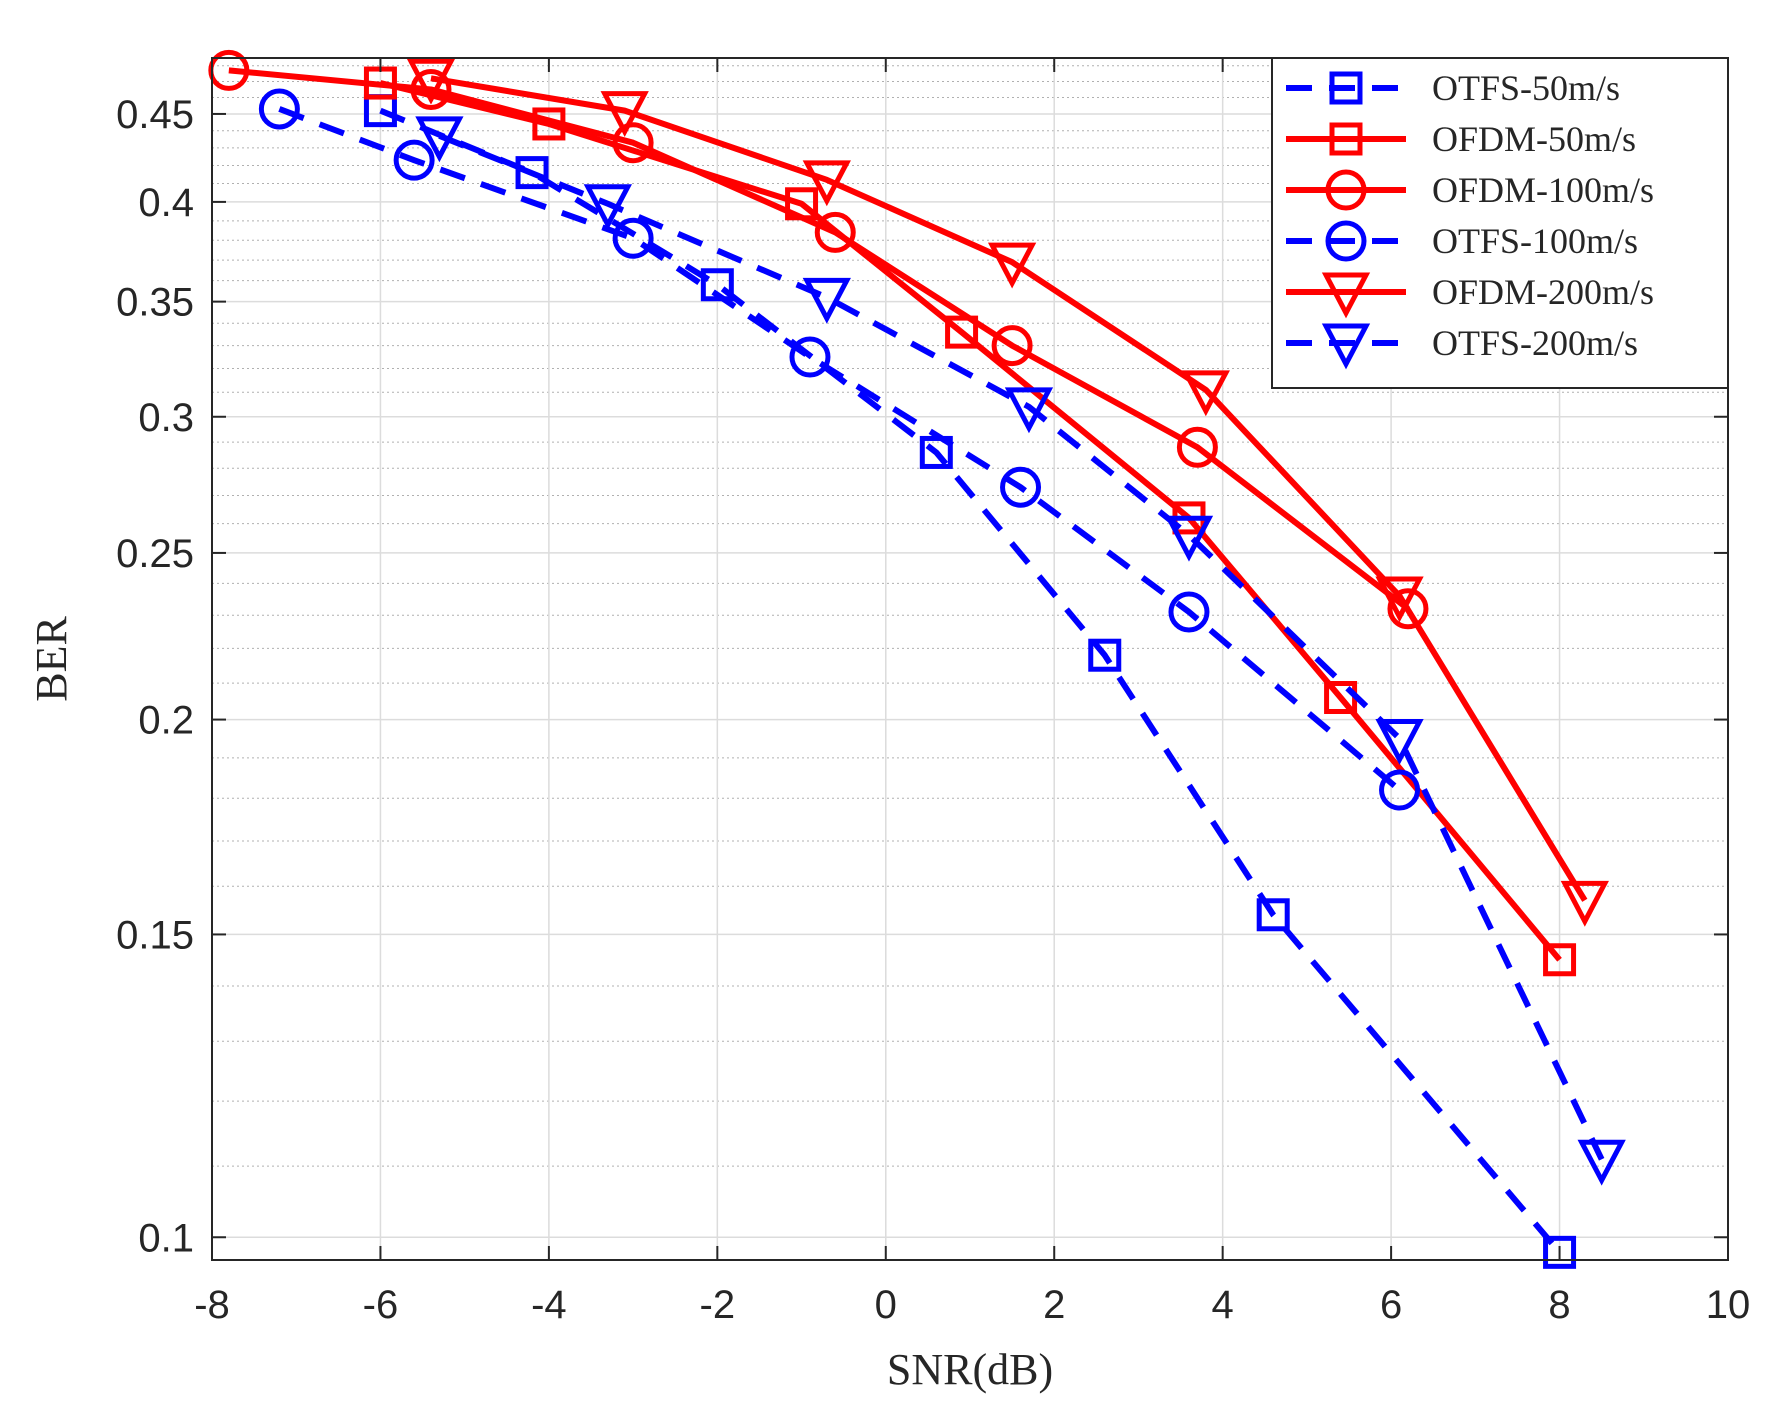  What do you see at coordinates (886, 1305) in the screenshot?
I see `x-tick-label: 0` at bounding box center [886, 1305].